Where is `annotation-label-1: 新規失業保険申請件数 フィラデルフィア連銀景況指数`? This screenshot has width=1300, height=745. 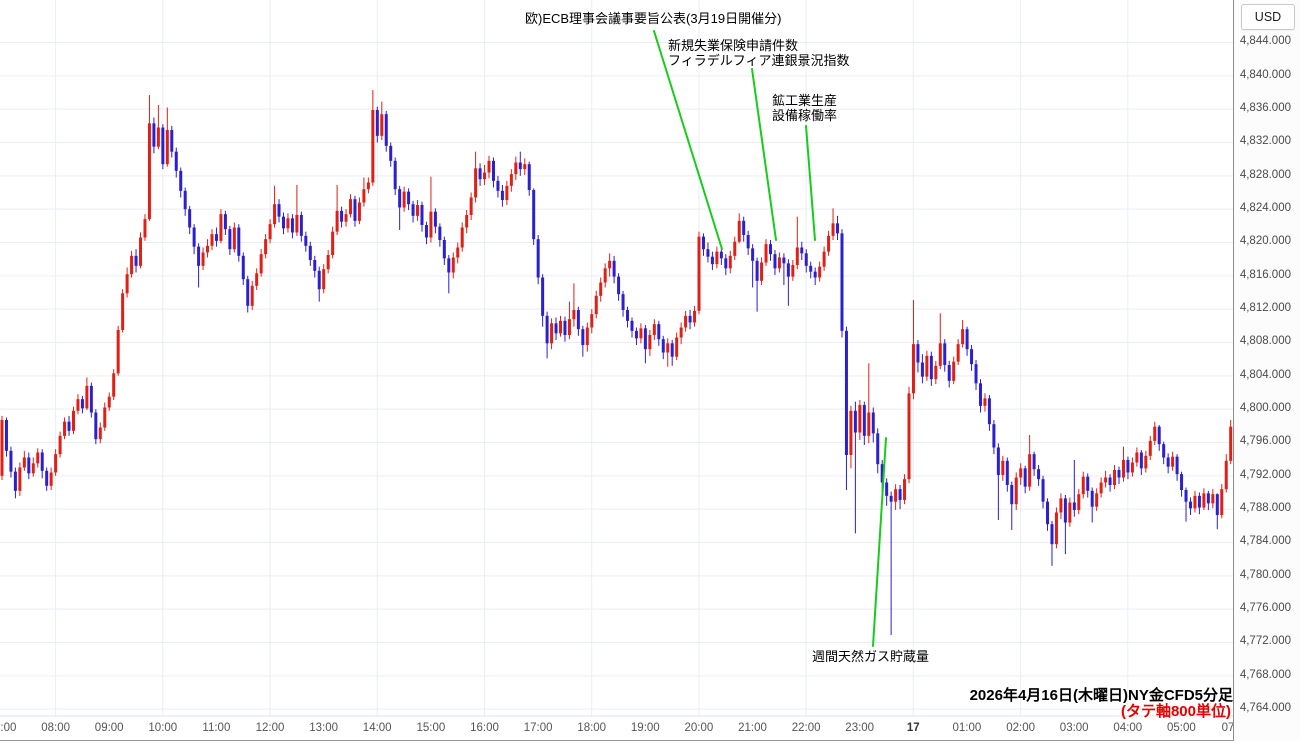
annotation-label-1: 新規失業保険申請件数 フィラデルフィア連銀景況指数 is located at coordinates (759, 53).